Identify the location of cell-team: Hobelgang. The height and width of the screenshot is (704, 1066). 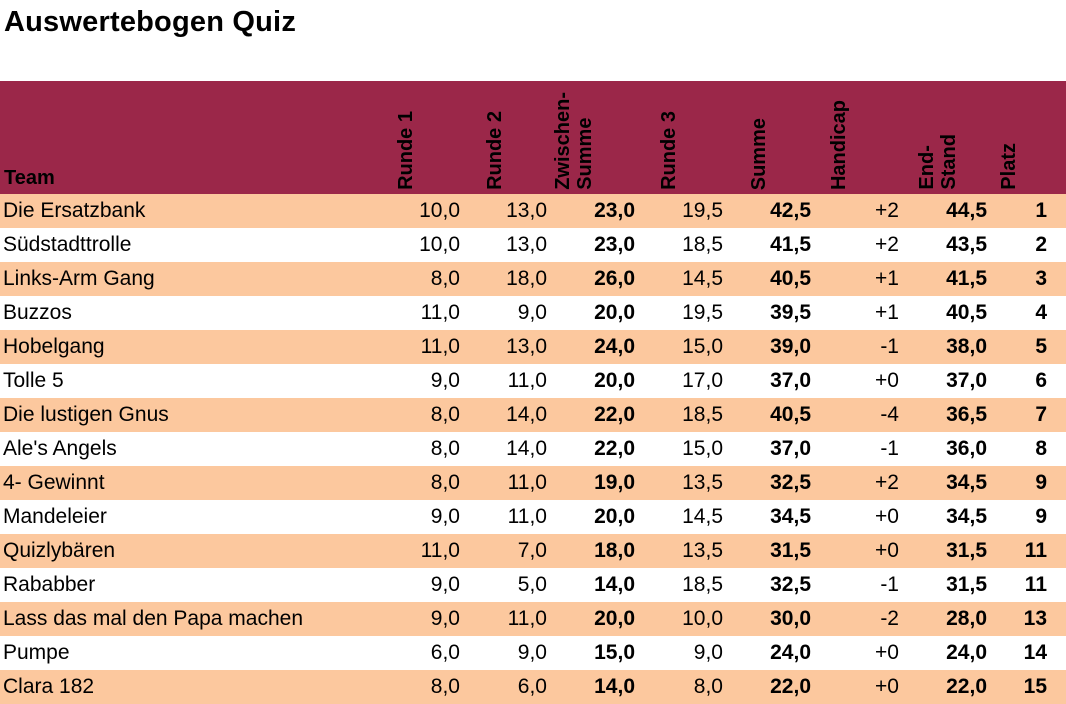
(54, 346).